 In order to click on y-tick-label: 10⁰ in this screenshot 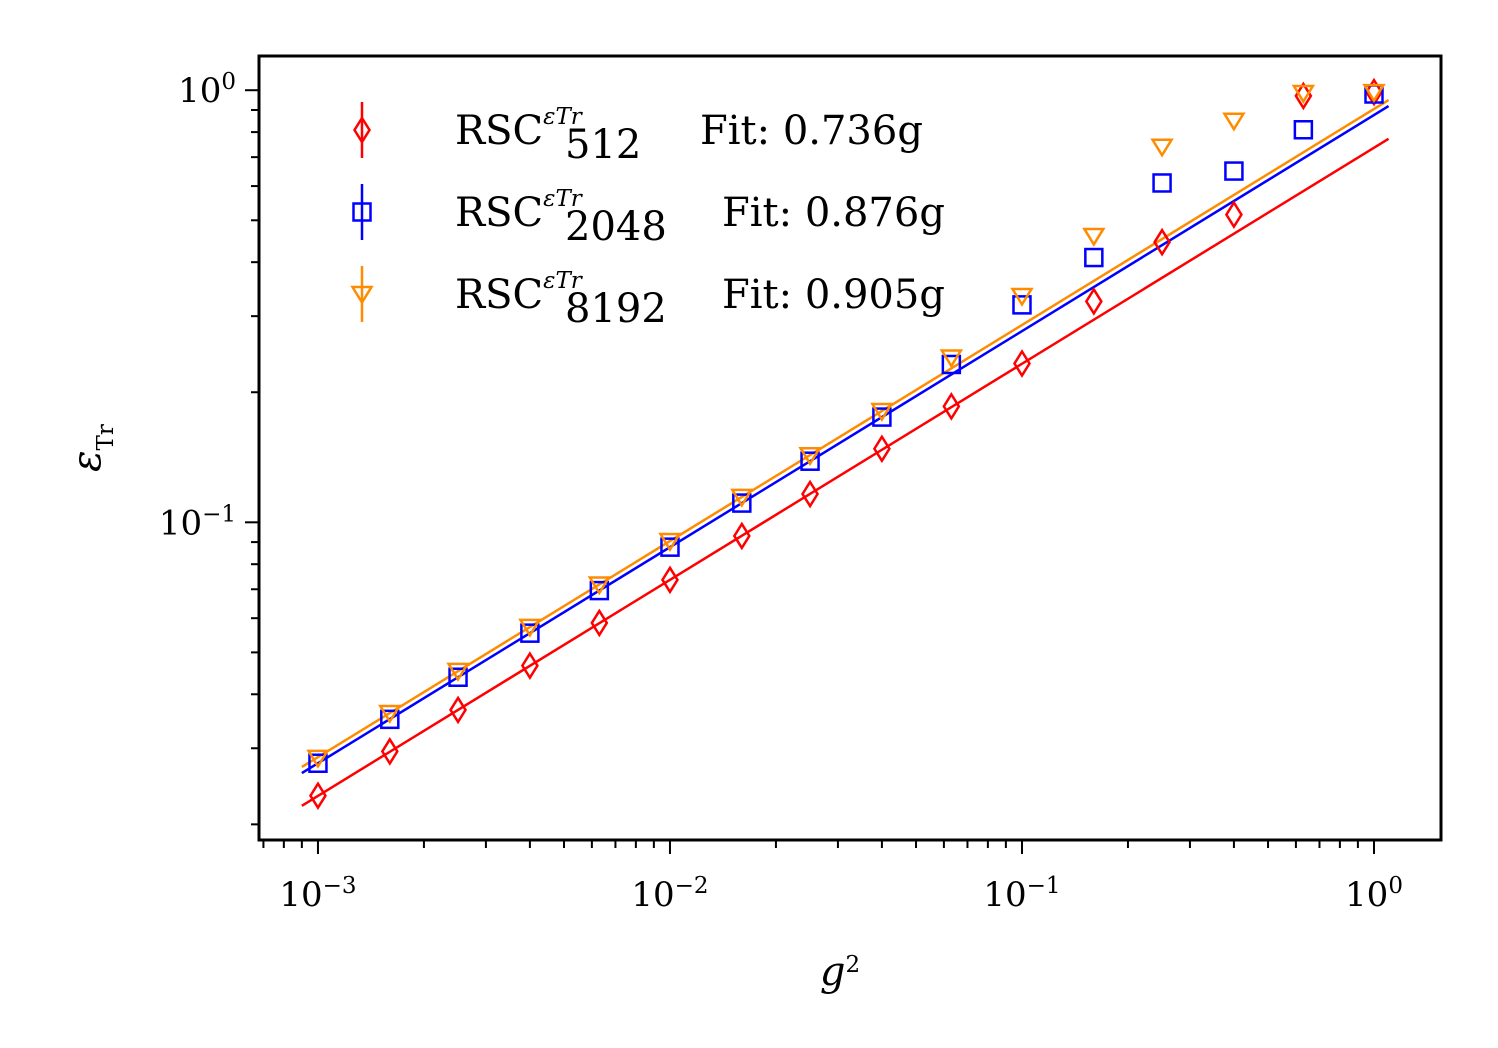, I will do `click(207, 90)`.